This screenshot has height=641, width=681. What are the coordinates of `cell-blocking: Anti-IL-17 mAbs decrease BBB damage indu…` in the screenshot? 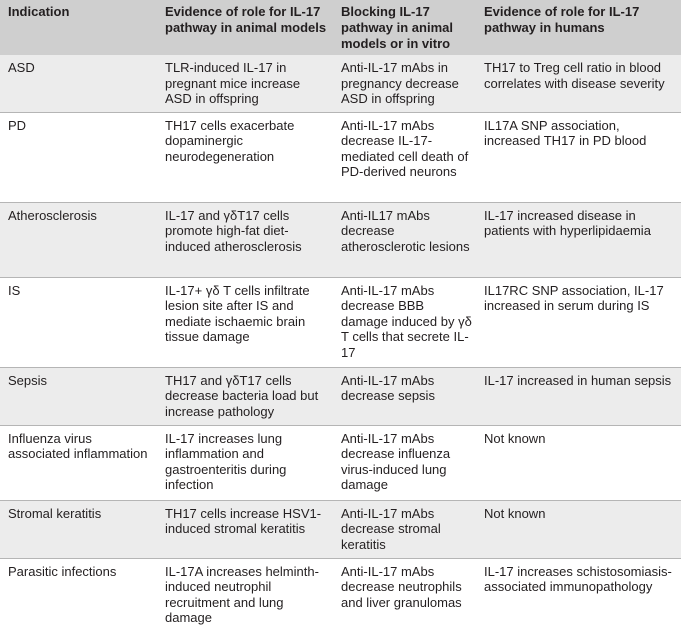 It's located at (404, 321).